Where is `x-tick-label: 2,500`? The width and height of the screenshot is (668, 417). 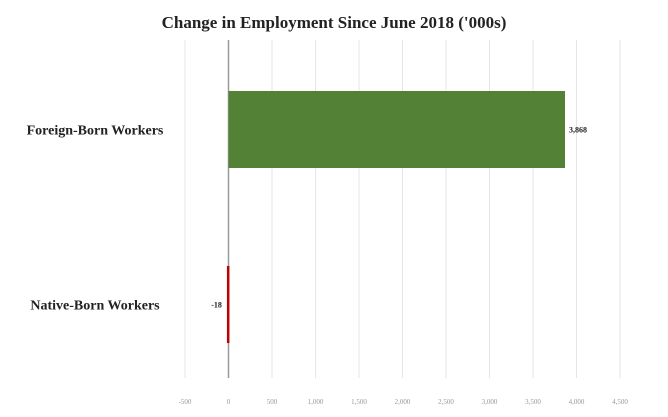 x-tick-label: 2,500 is located at coordinates (446, 402).